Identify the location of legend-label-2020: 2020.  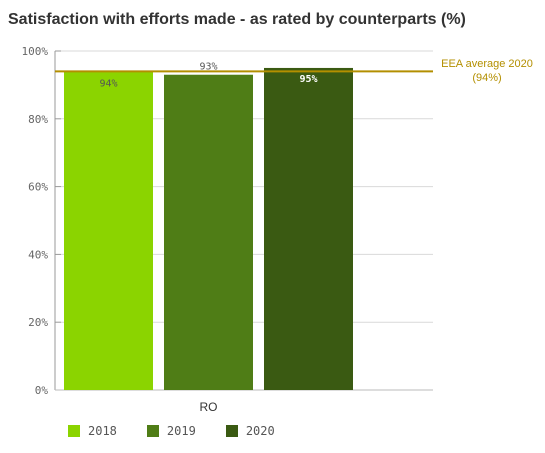
(260, 431).